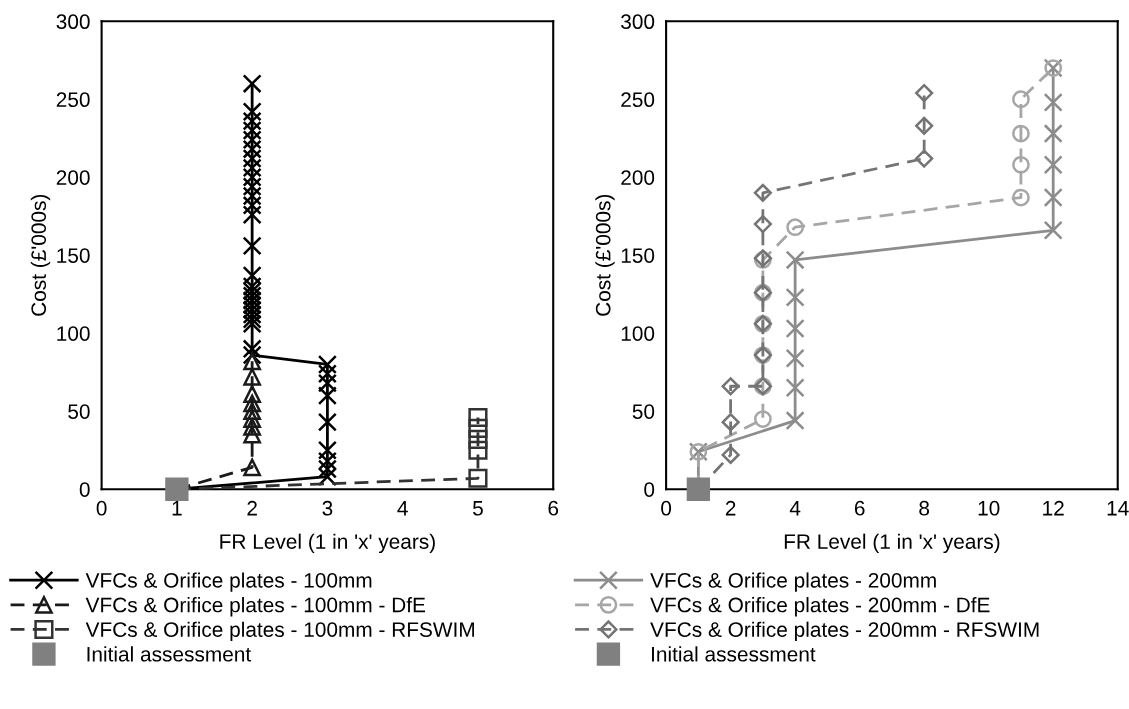  I want to click on legend-label: VFCs & Orifice plates - 200mm, so click(793, 582).